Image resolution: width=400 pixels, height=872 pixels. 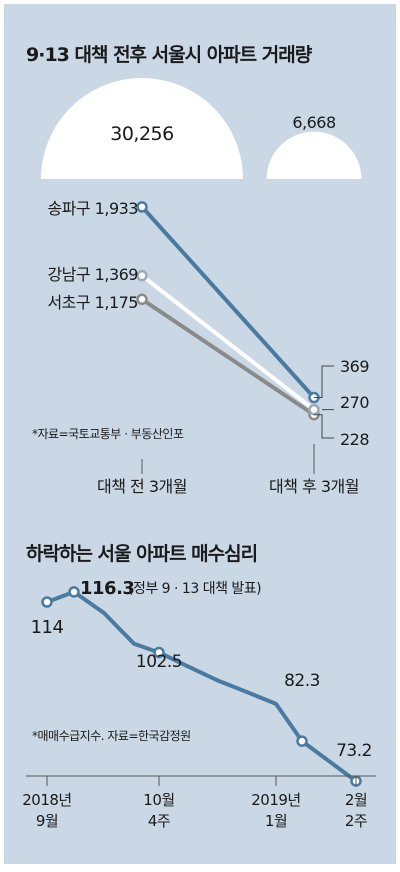 What do you see at coordinates (354, 366) in the screenshot?
I see `series-label-end-0: 369` at bounding box center [354, 366].